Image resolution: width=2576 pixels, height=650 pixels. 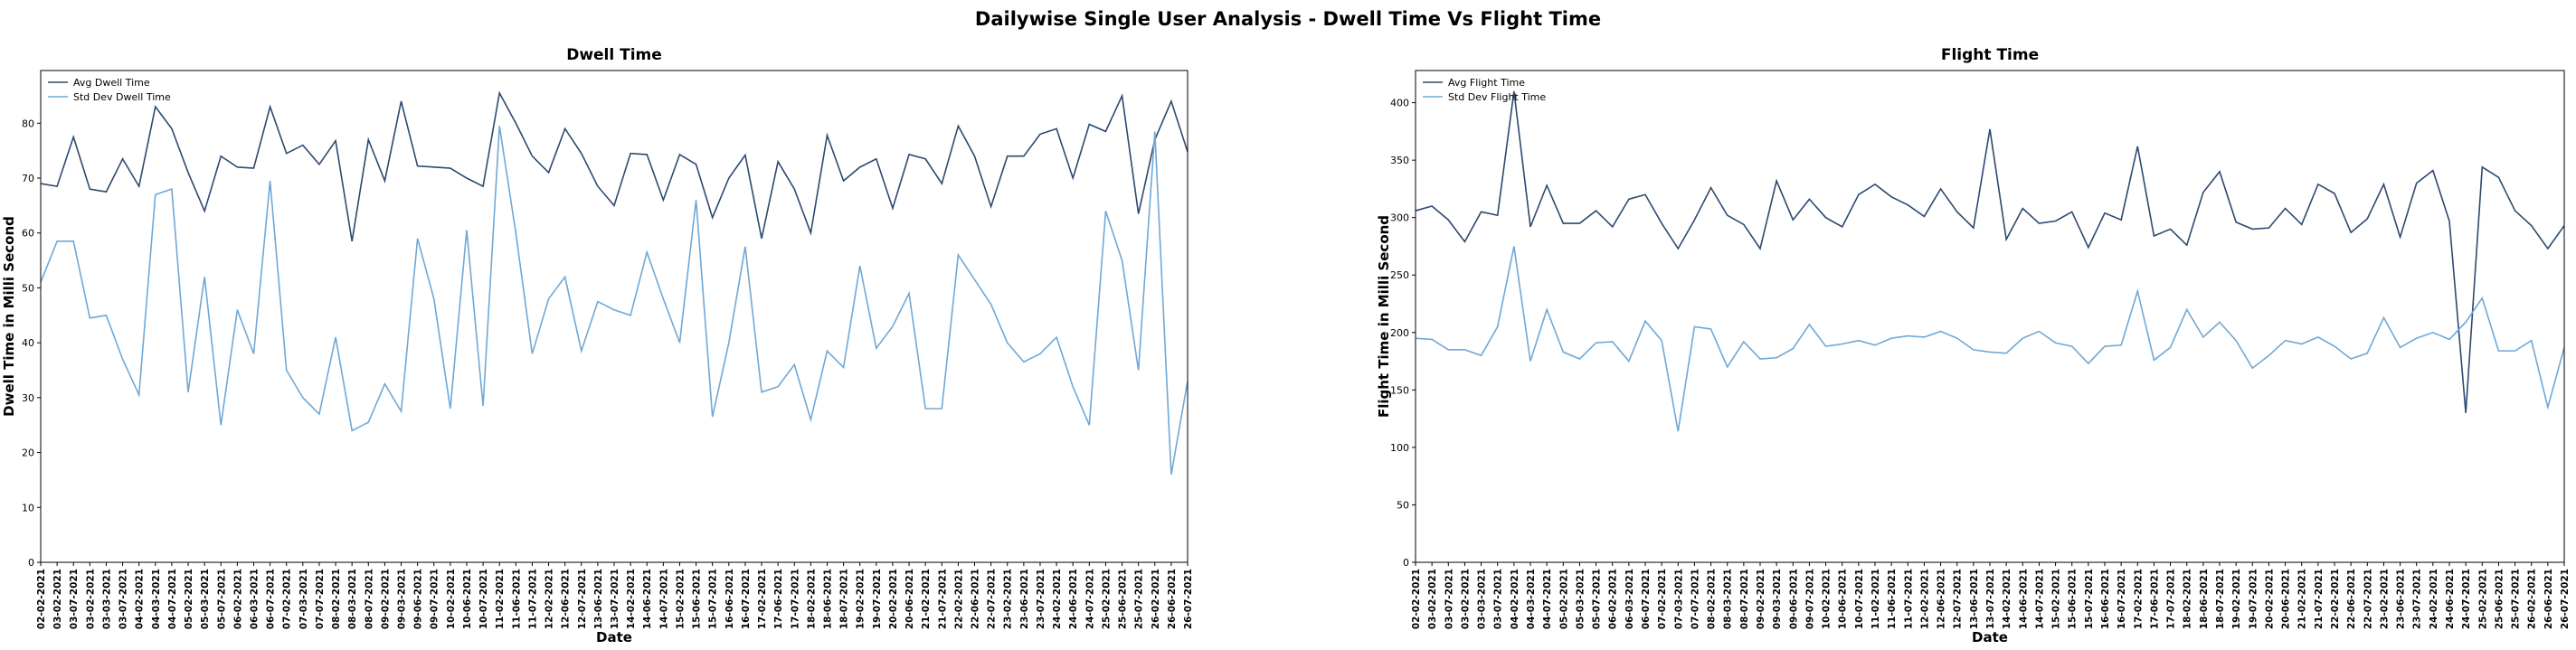 What do you see at coordinates (1399, 103) in the screenshot?
I see `y-tick-label: 400` at bounding box center [1399, 103].